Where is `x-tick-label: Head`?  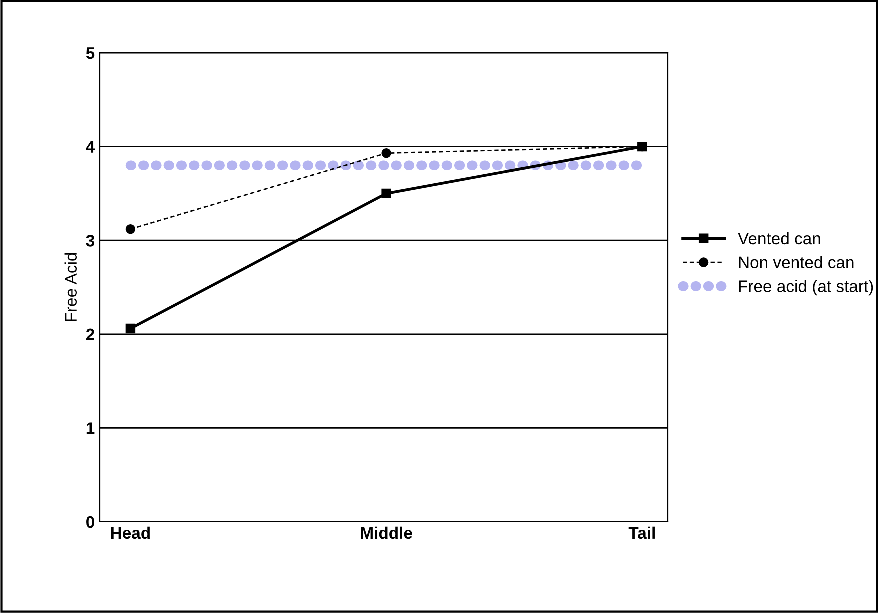 x-tick-label: Head is located at coordinates (130, 533).